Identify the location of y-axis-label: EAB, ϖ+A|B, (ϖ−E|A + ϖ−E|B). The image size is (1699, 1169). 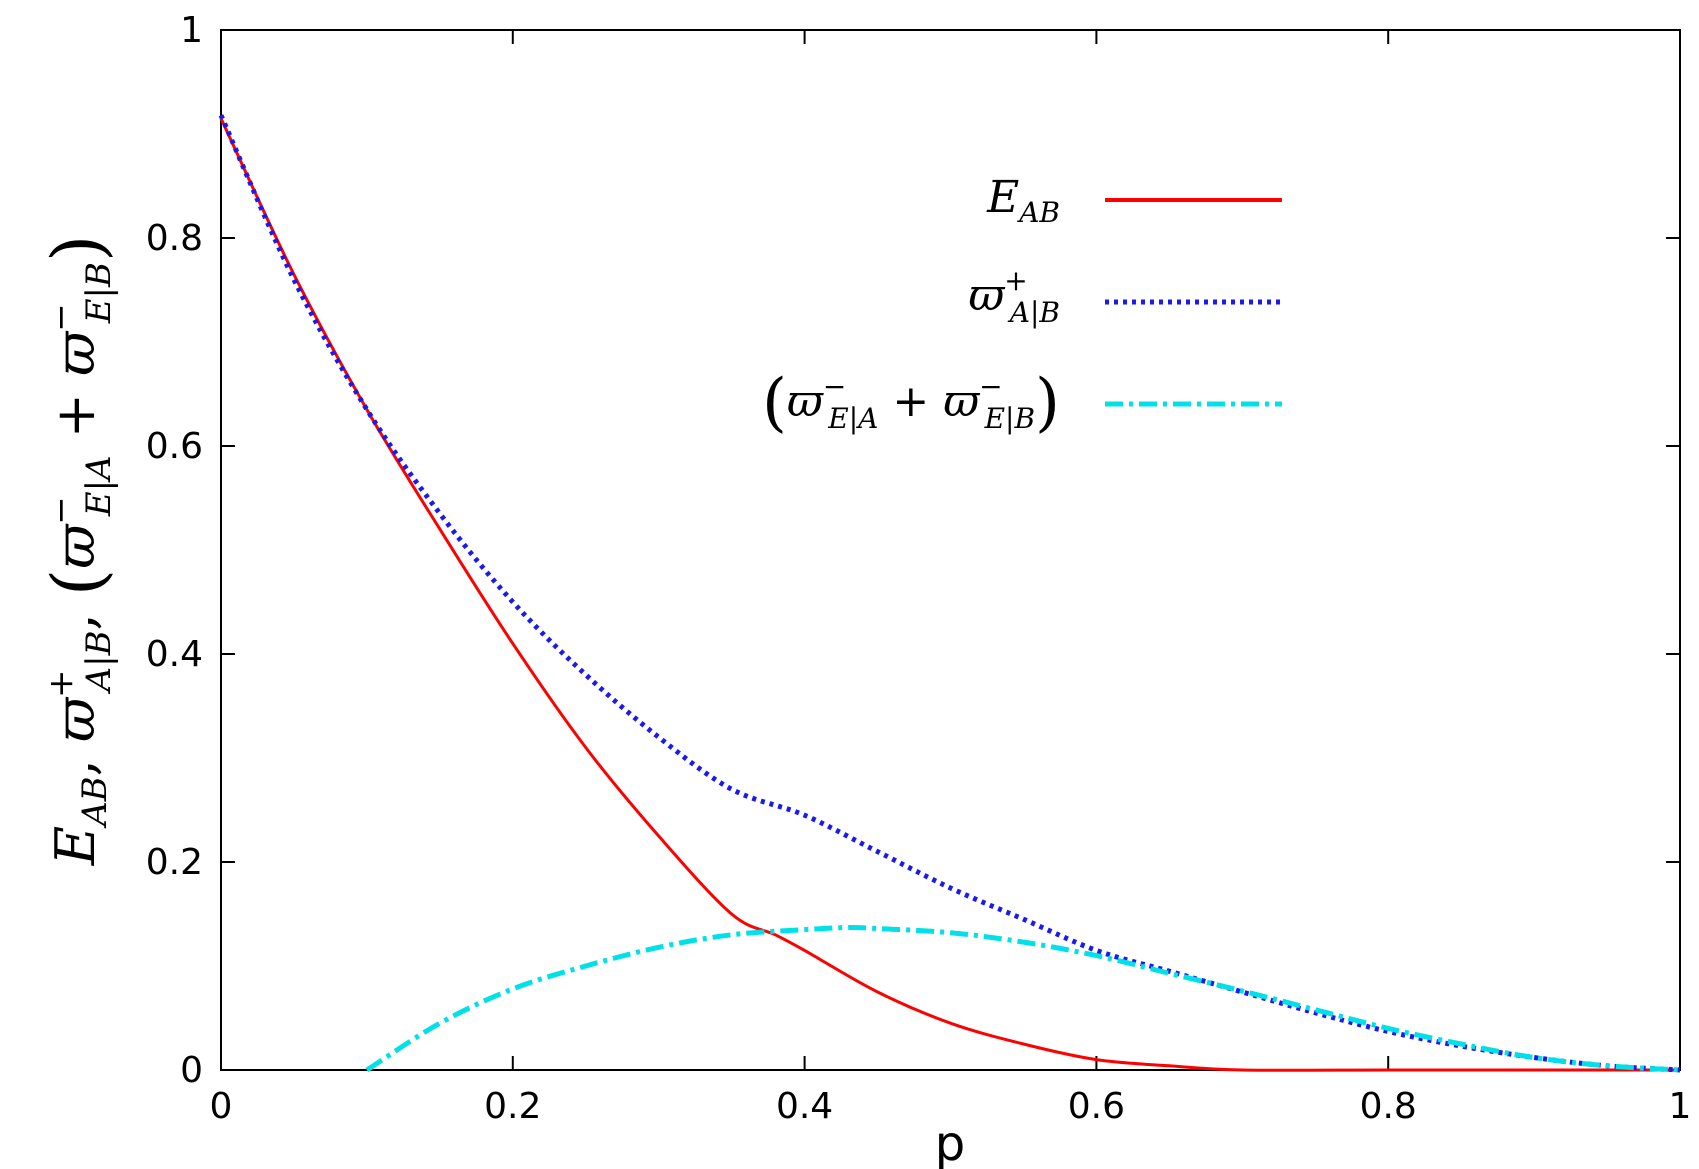
(78, 551).